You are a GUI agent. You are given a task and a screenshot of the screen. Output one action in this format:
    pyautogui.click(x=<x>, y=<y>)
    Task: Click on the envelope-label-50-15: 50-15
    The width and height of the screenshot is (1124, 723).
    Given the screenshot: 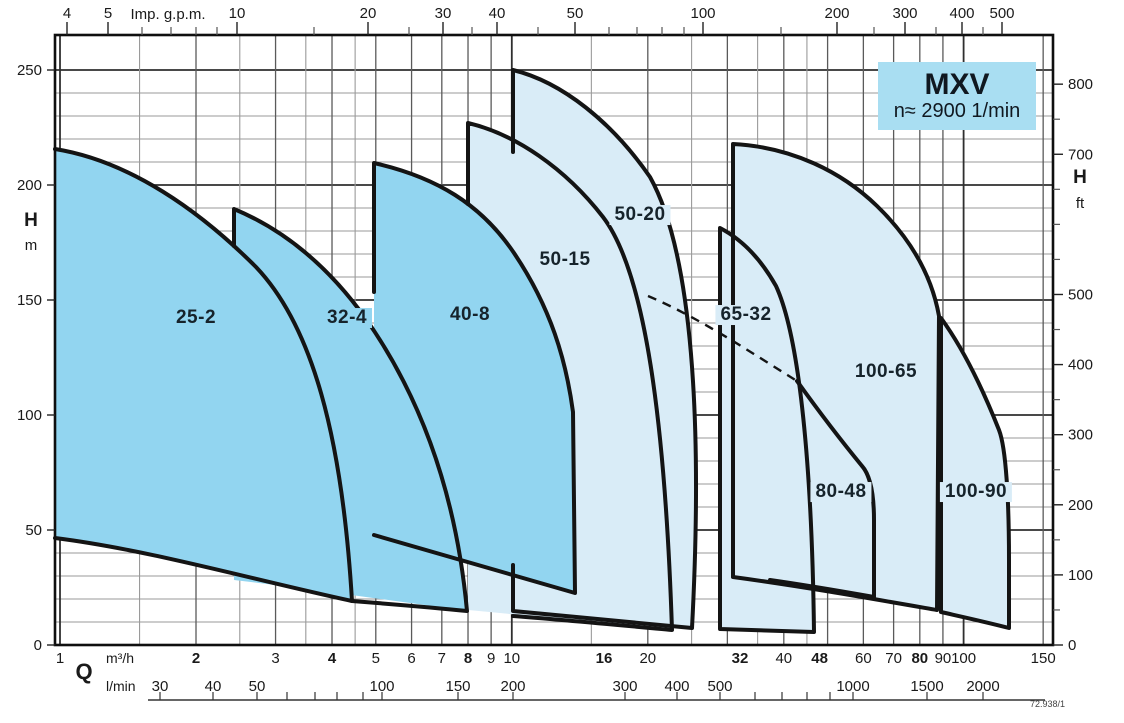 What is the action you would take?
    pyautogui.click(x=565, y=260)
    